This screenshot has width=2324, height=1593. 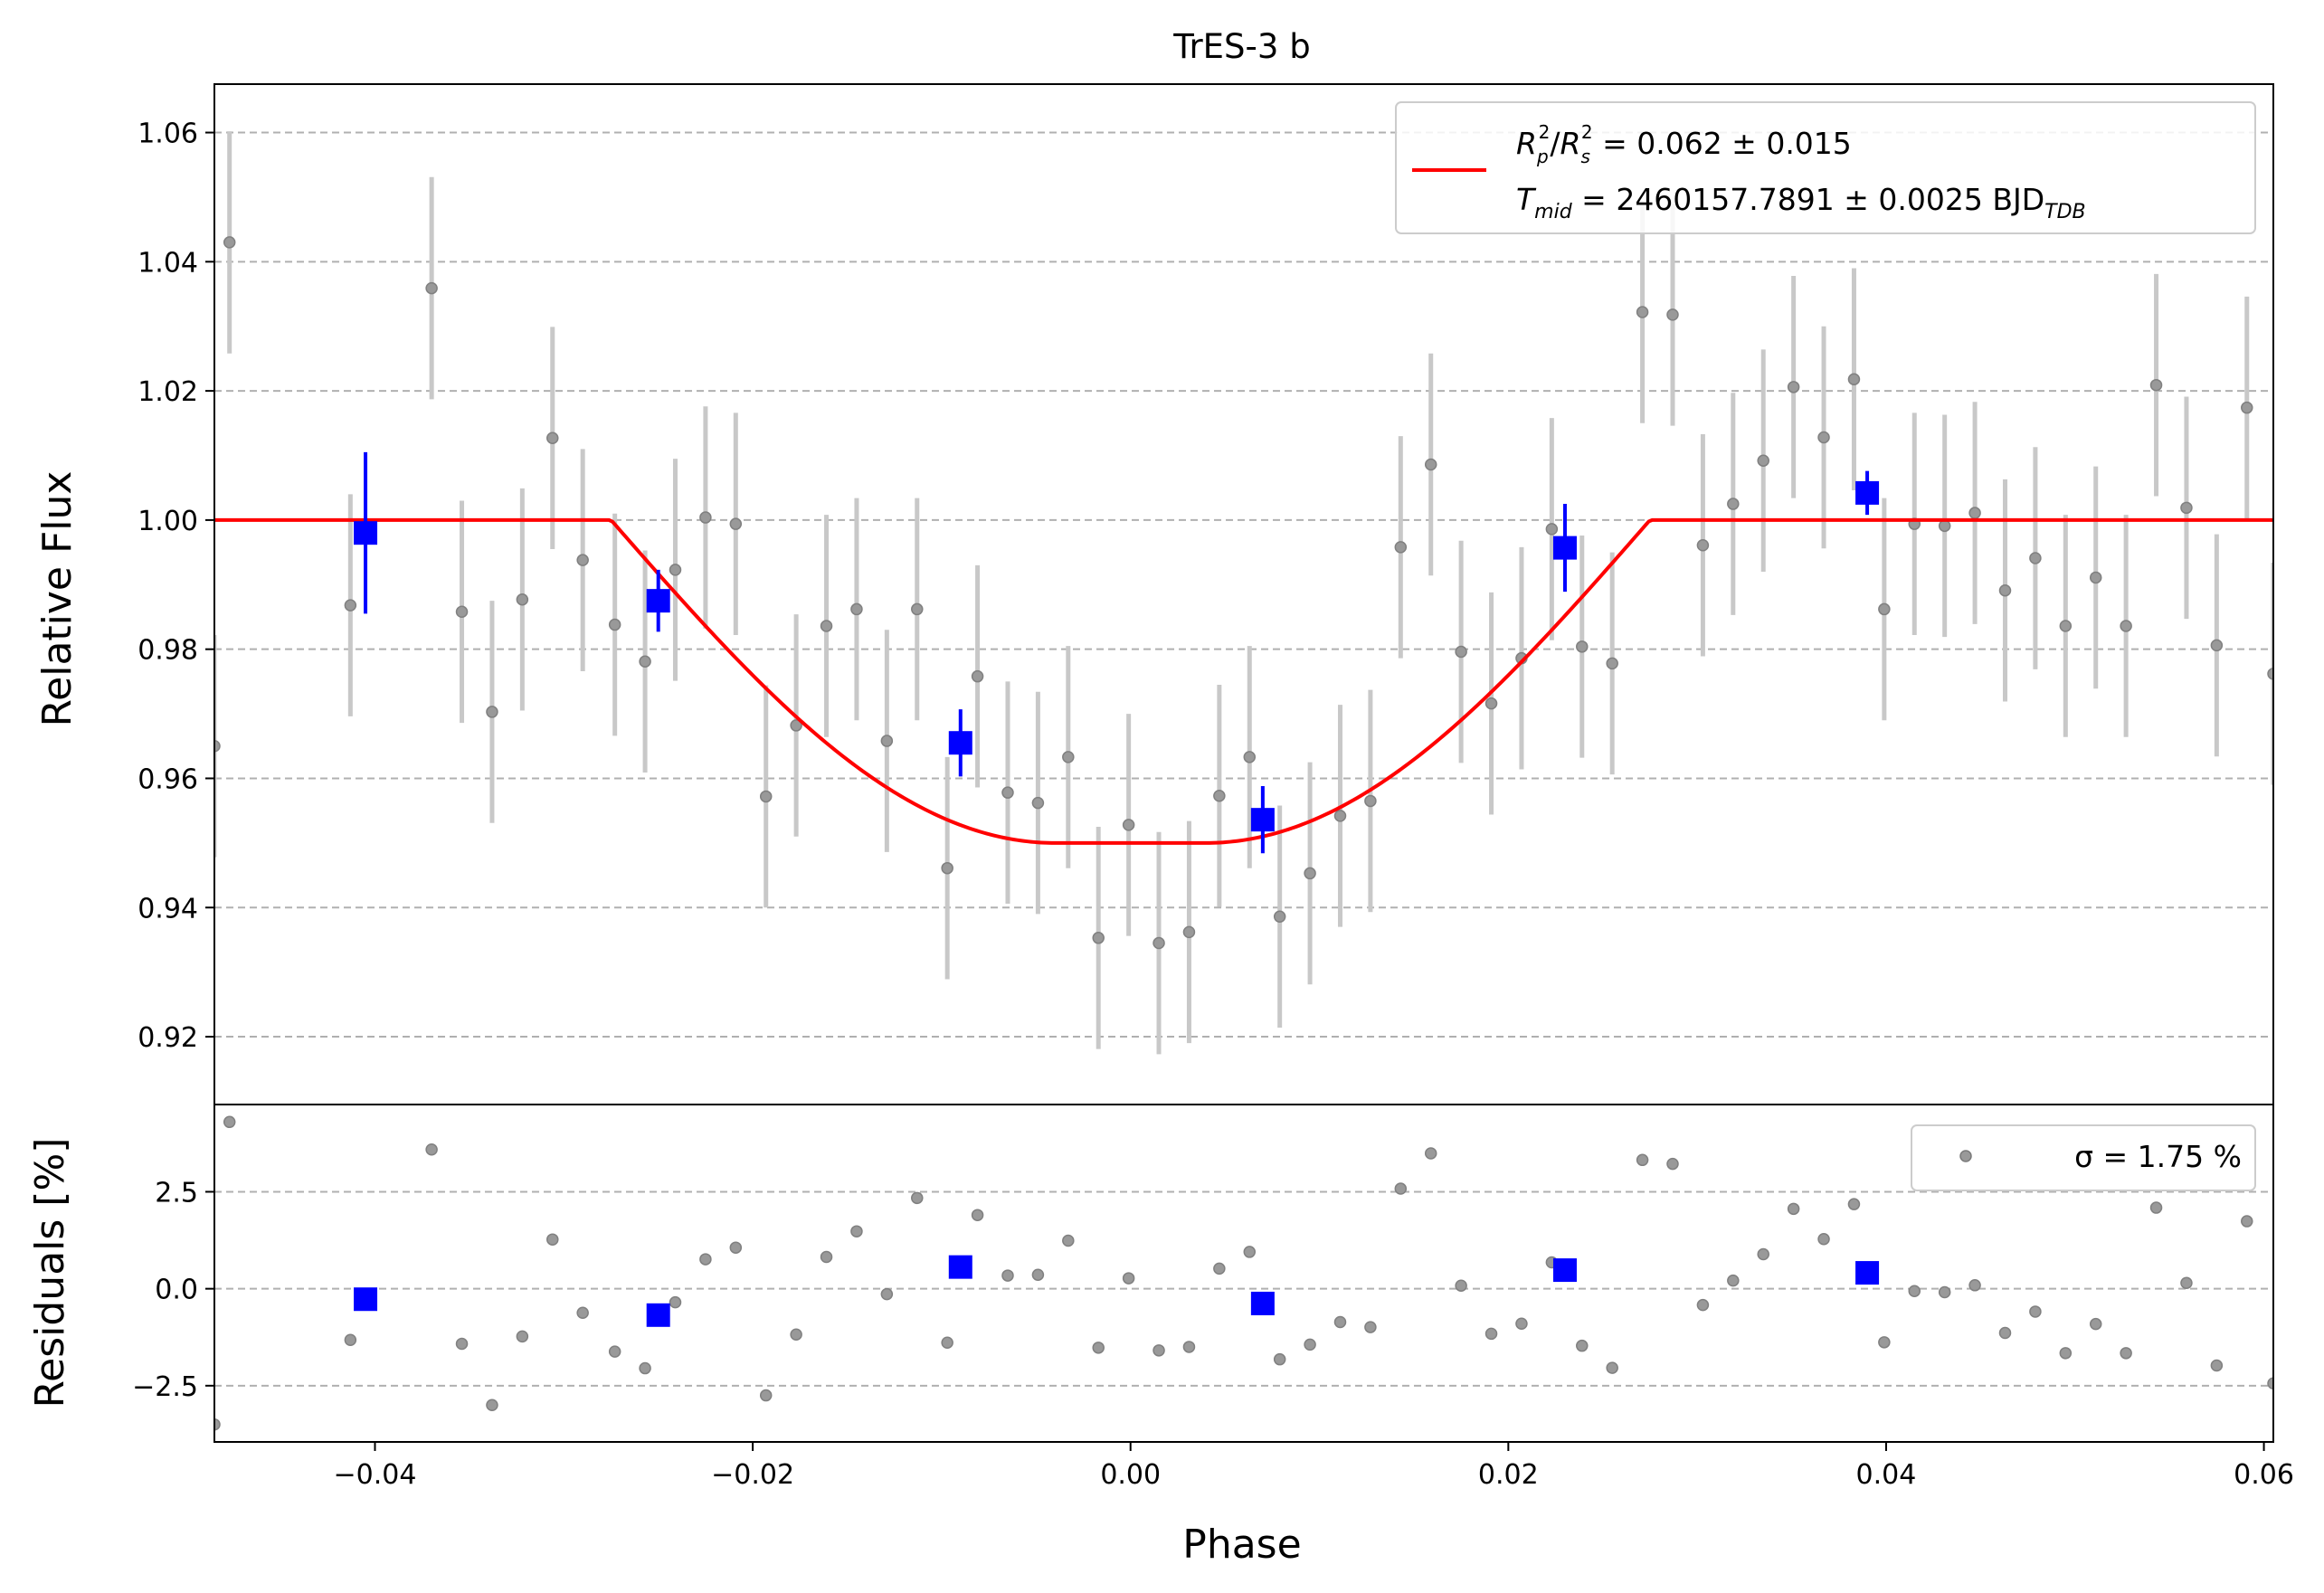 I want to click on y-tick-label-top: 1.06, so click(x=168, y=134).